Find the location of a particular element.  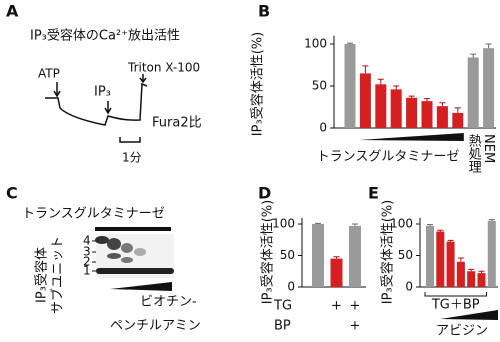

gel-ylabel: IP₃受容体 is located at coordinates (42, 275).